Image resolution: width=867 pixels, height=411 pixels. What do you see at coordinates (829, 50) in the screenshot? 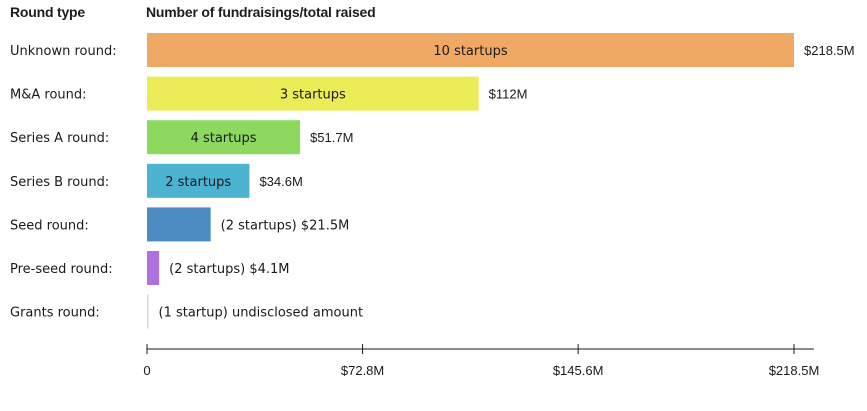
I see `bar-value-label: $218.5M` at bounding box center [829, 50].